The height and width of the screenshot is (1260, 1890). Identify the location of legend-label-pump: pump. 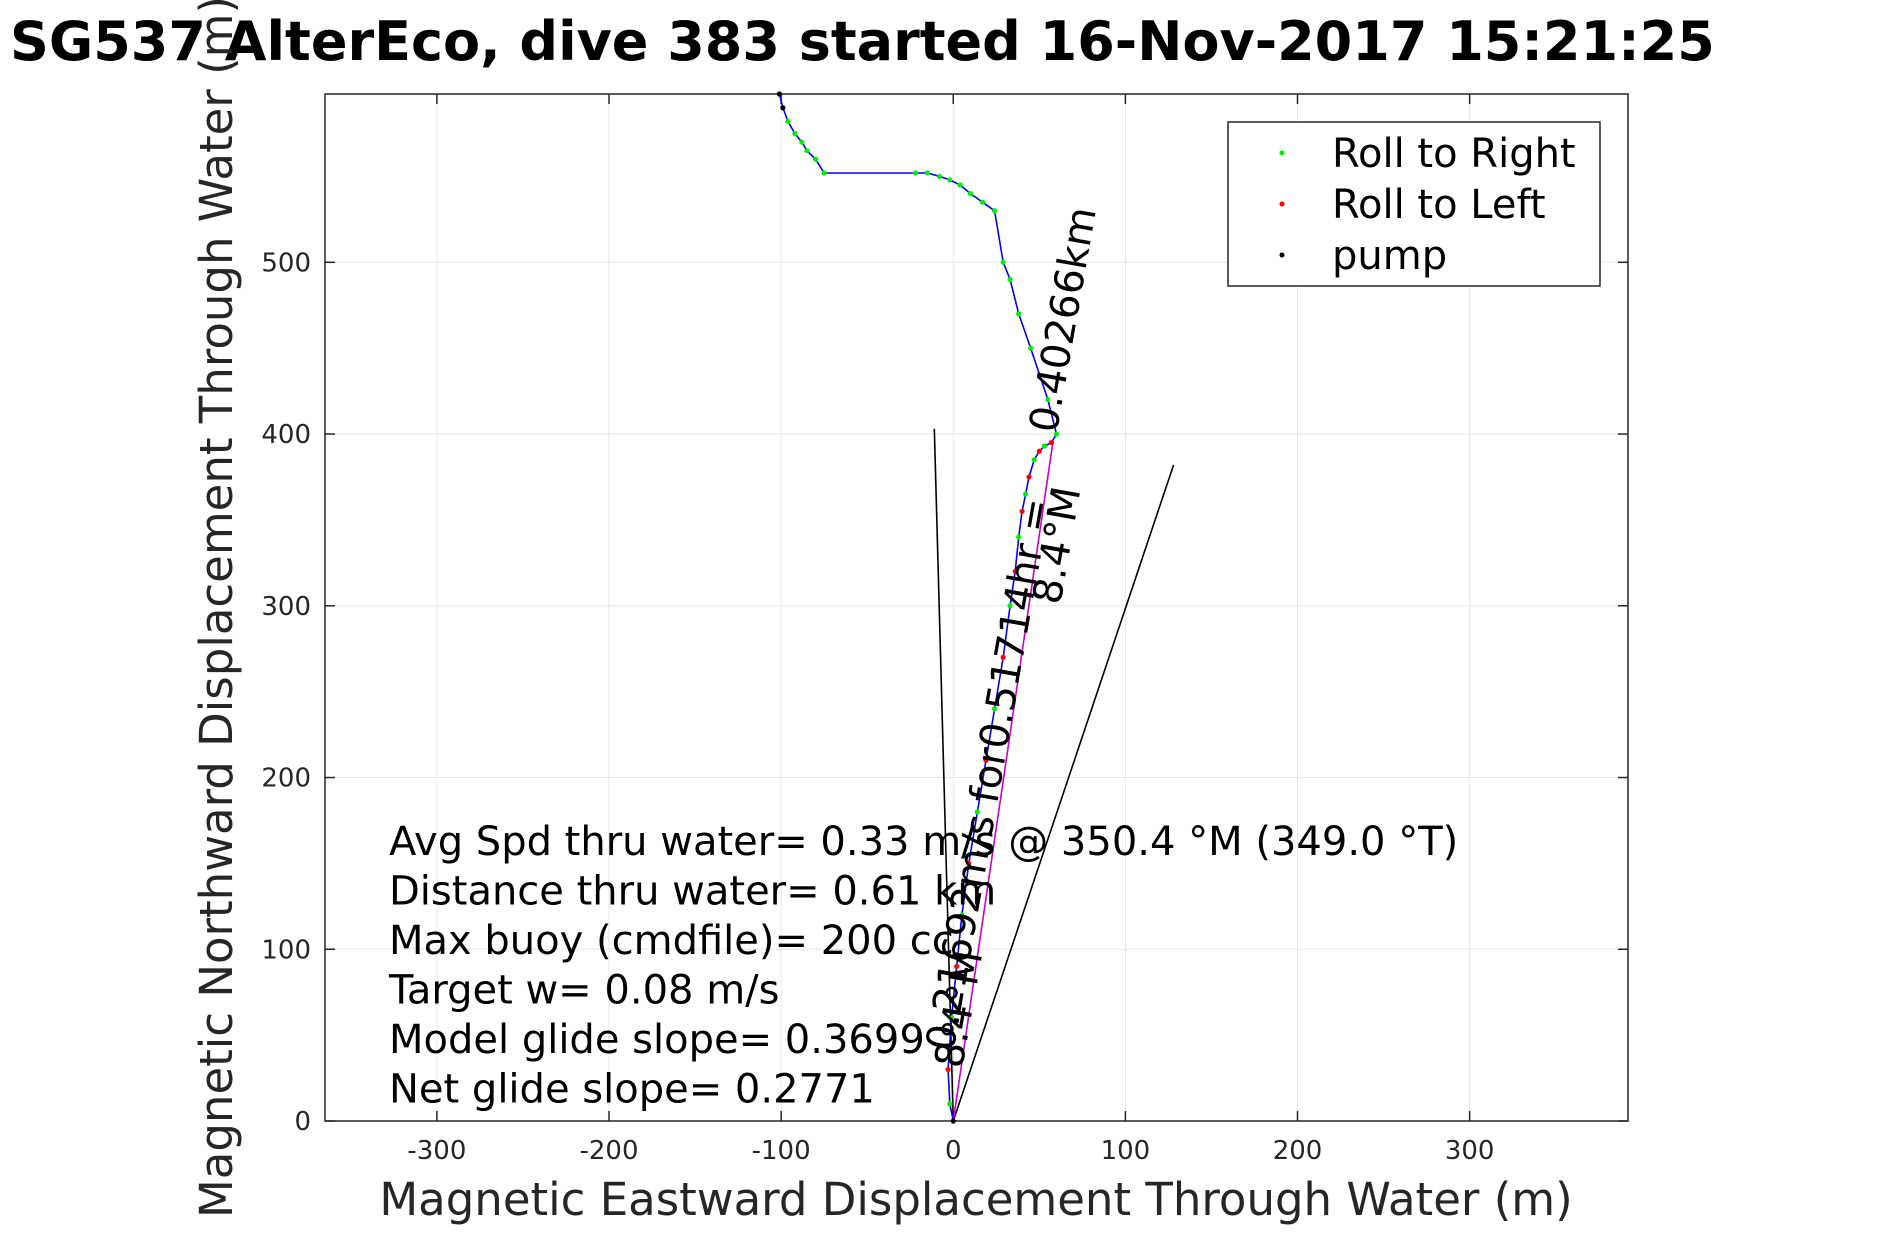
(1389, 256).